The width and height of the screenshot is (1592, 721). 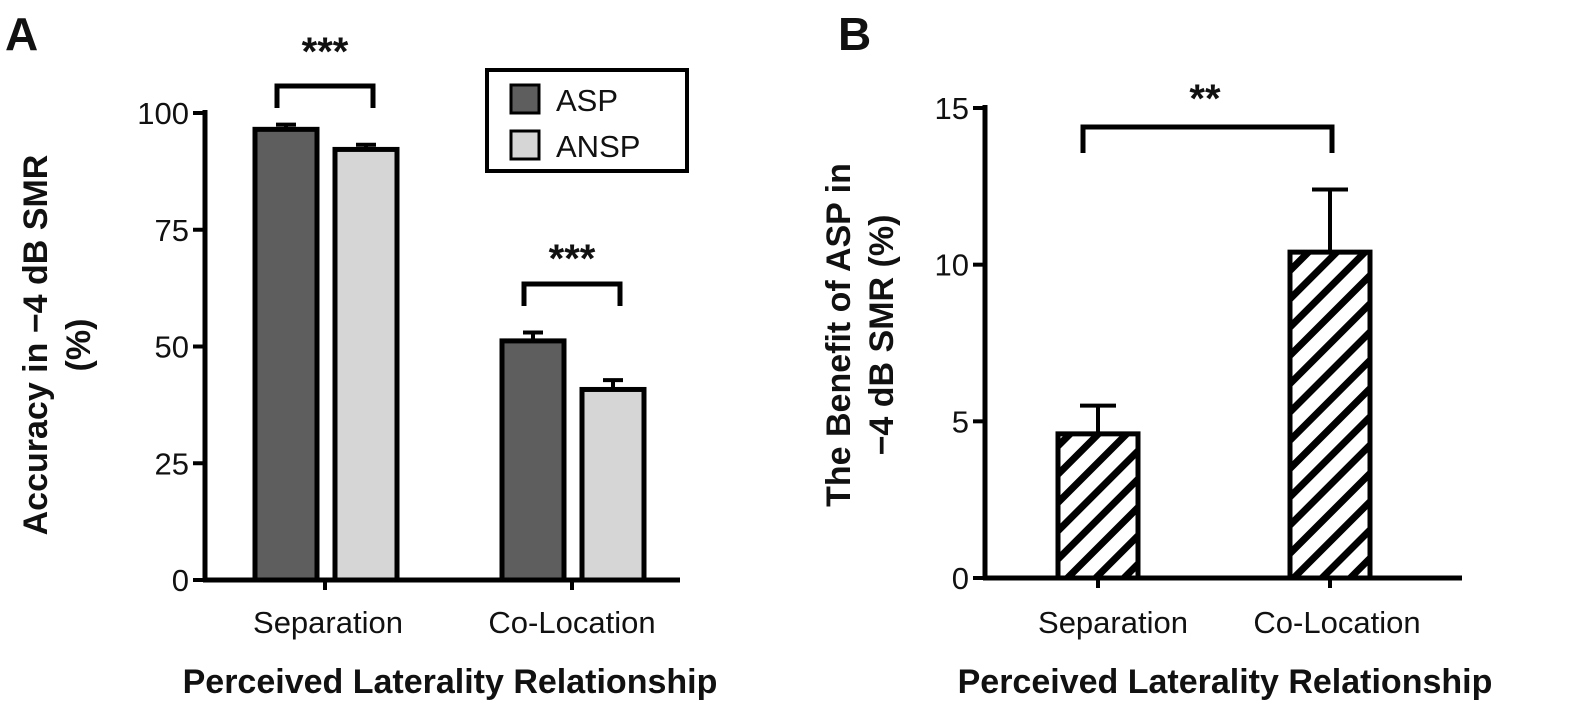 I want to click on panel-a-y-tick-label: 25, so click(x=172, y=463).